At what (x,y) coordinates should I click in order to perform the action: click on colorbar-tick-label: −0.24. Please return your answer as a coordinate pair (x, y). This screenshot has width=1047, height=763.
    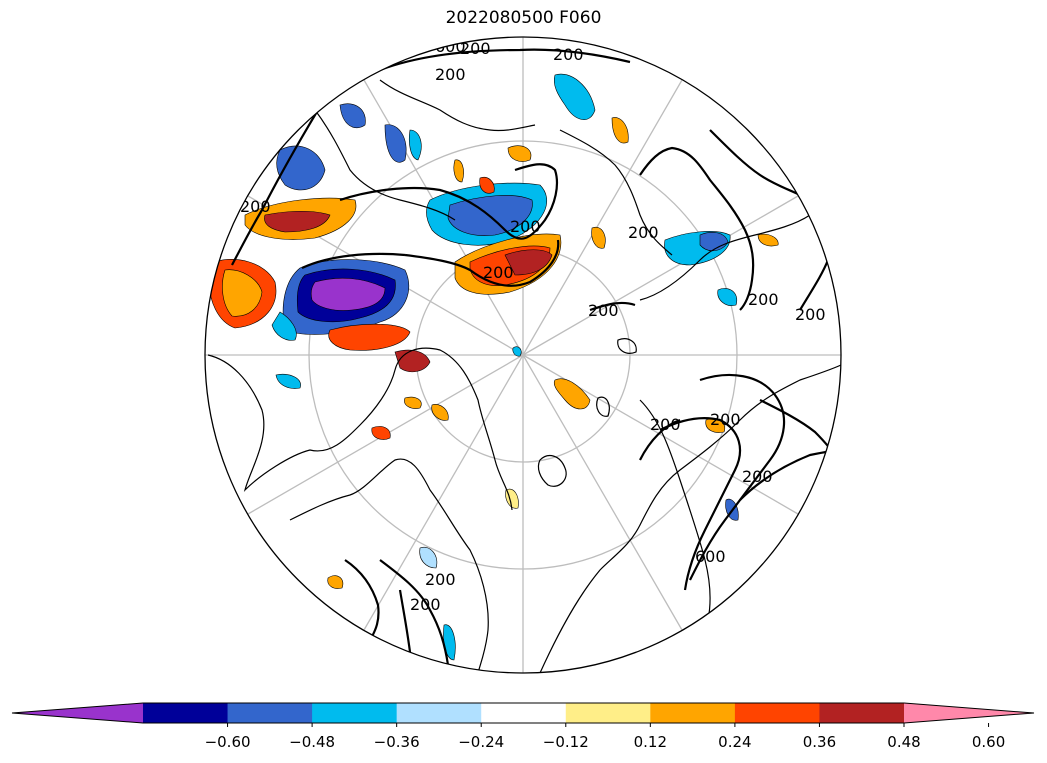
    Looking at the image, I should click on (481, 742).